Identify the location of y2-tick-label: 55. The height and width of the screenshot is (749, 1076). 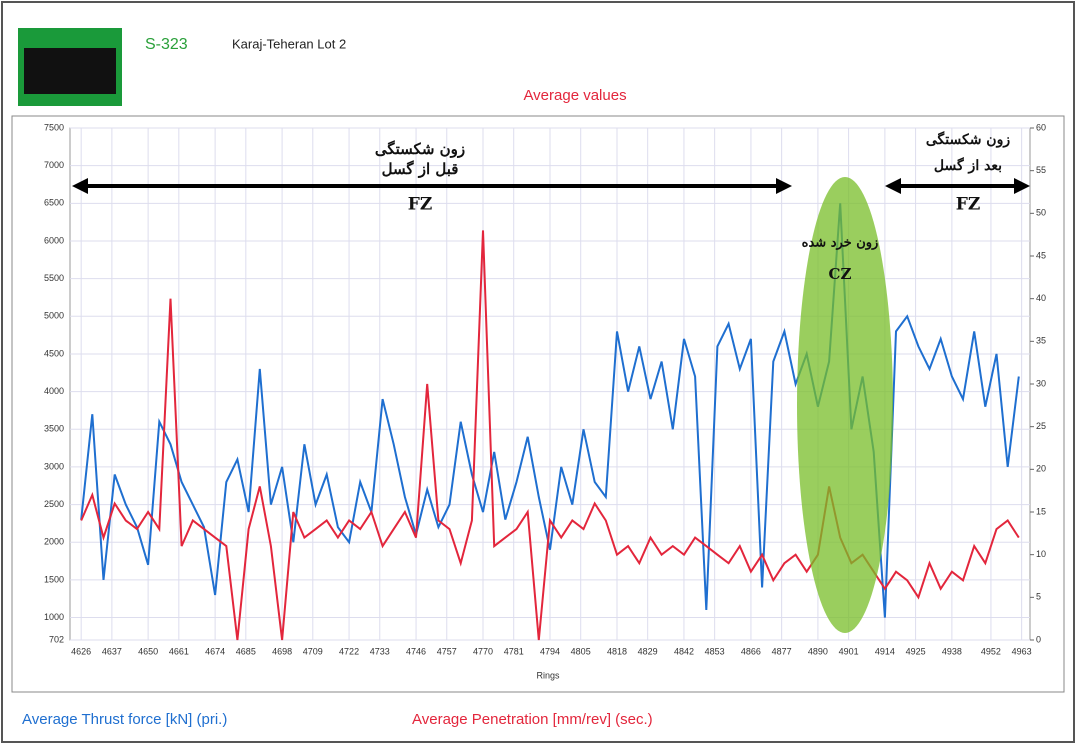
(1041, 170).